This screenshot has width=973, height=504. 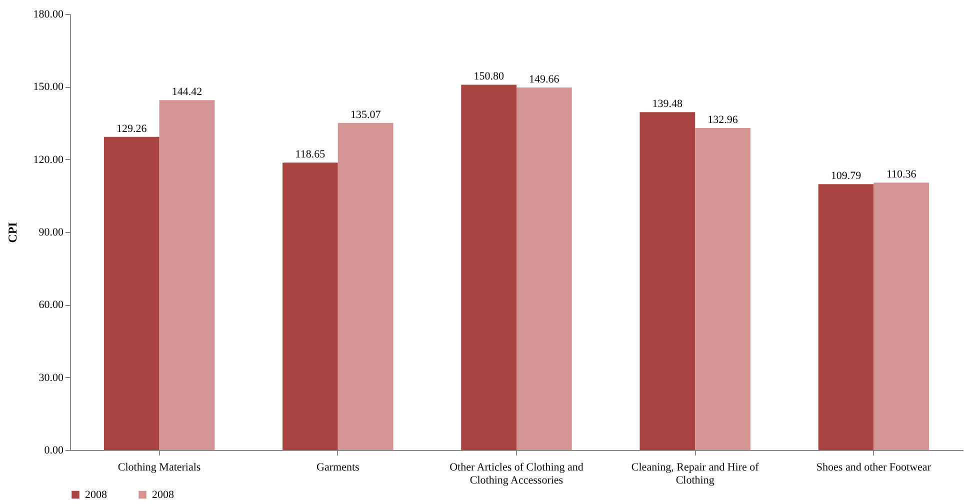 I want to click on data-label: 139.48, so click(x=668, y=104).